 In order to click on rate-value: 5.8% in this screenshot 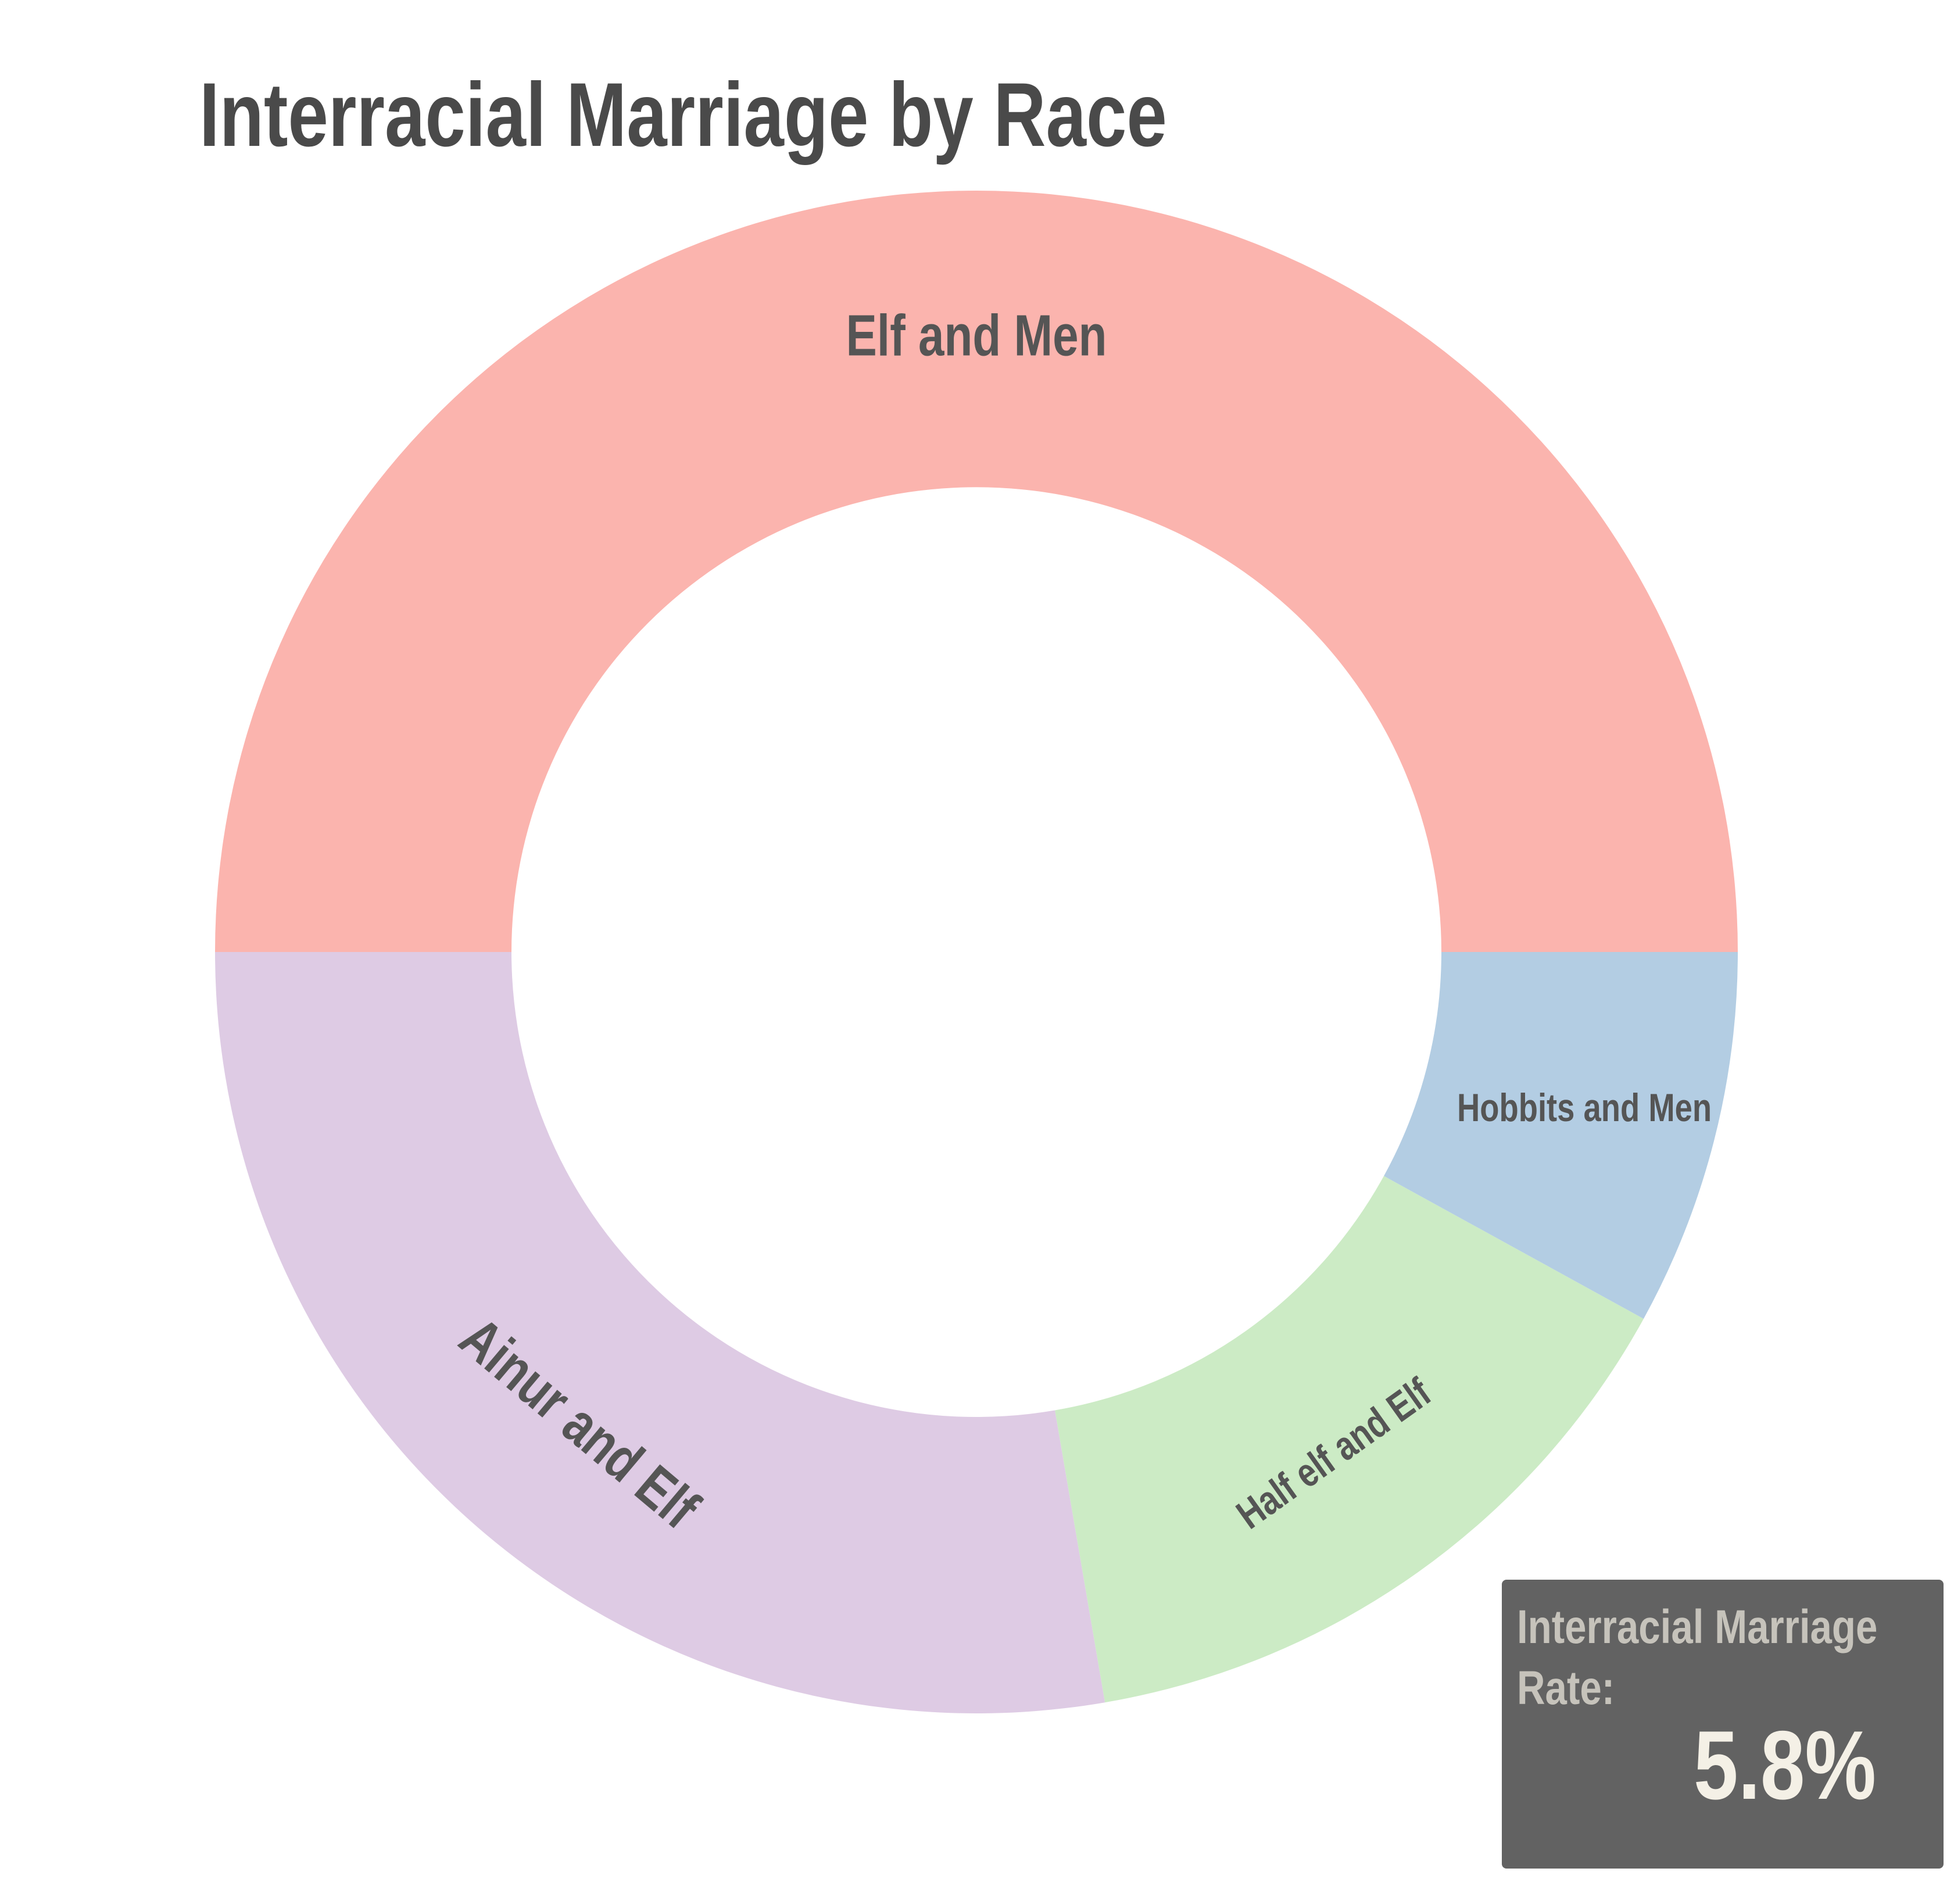, I will do `click(1785, 1765)`.